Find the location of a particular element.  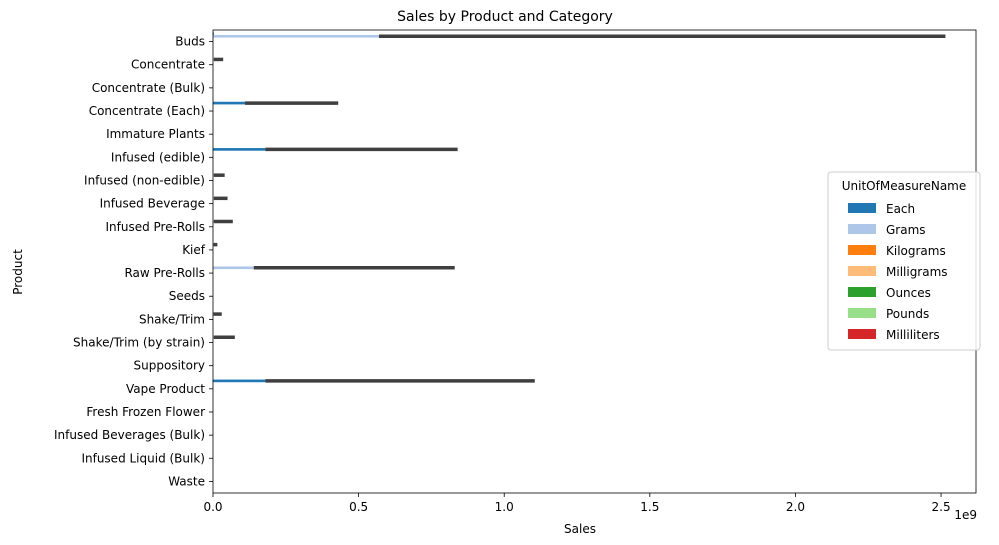

legend-label-ounces: Ounces is located at coordinates (908, 293).